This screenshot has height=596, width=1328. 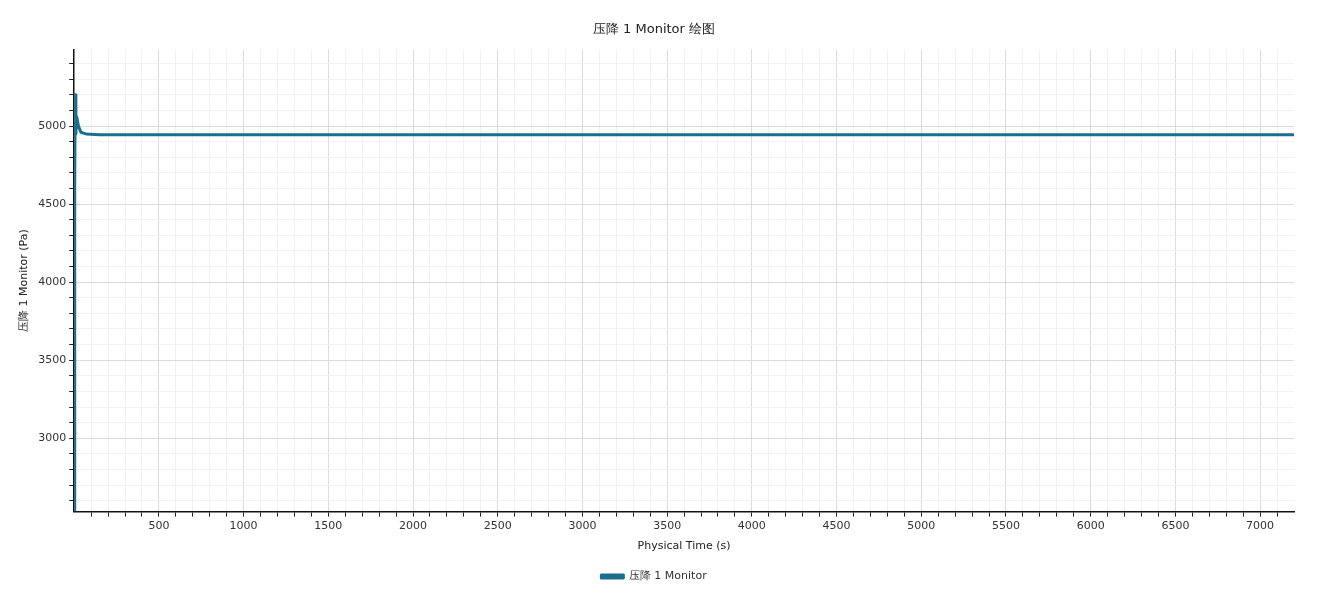 I want to click on x-tick-label: 5000, so click(x=921, y=526).